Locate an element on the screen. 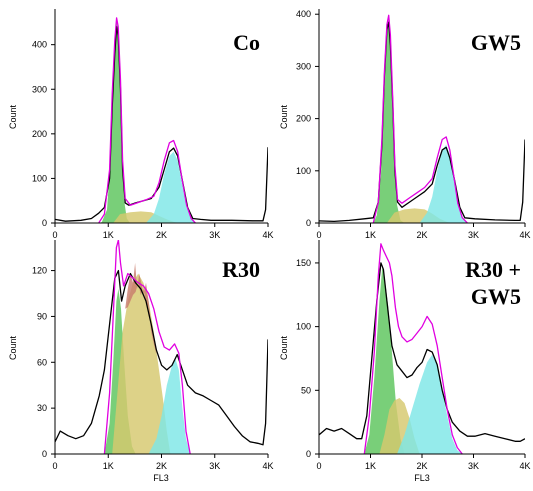 This screenshot has width=533, height=491. y-axis-ticks: 0 30 60 90 120 is located at coordinates (43, 362).